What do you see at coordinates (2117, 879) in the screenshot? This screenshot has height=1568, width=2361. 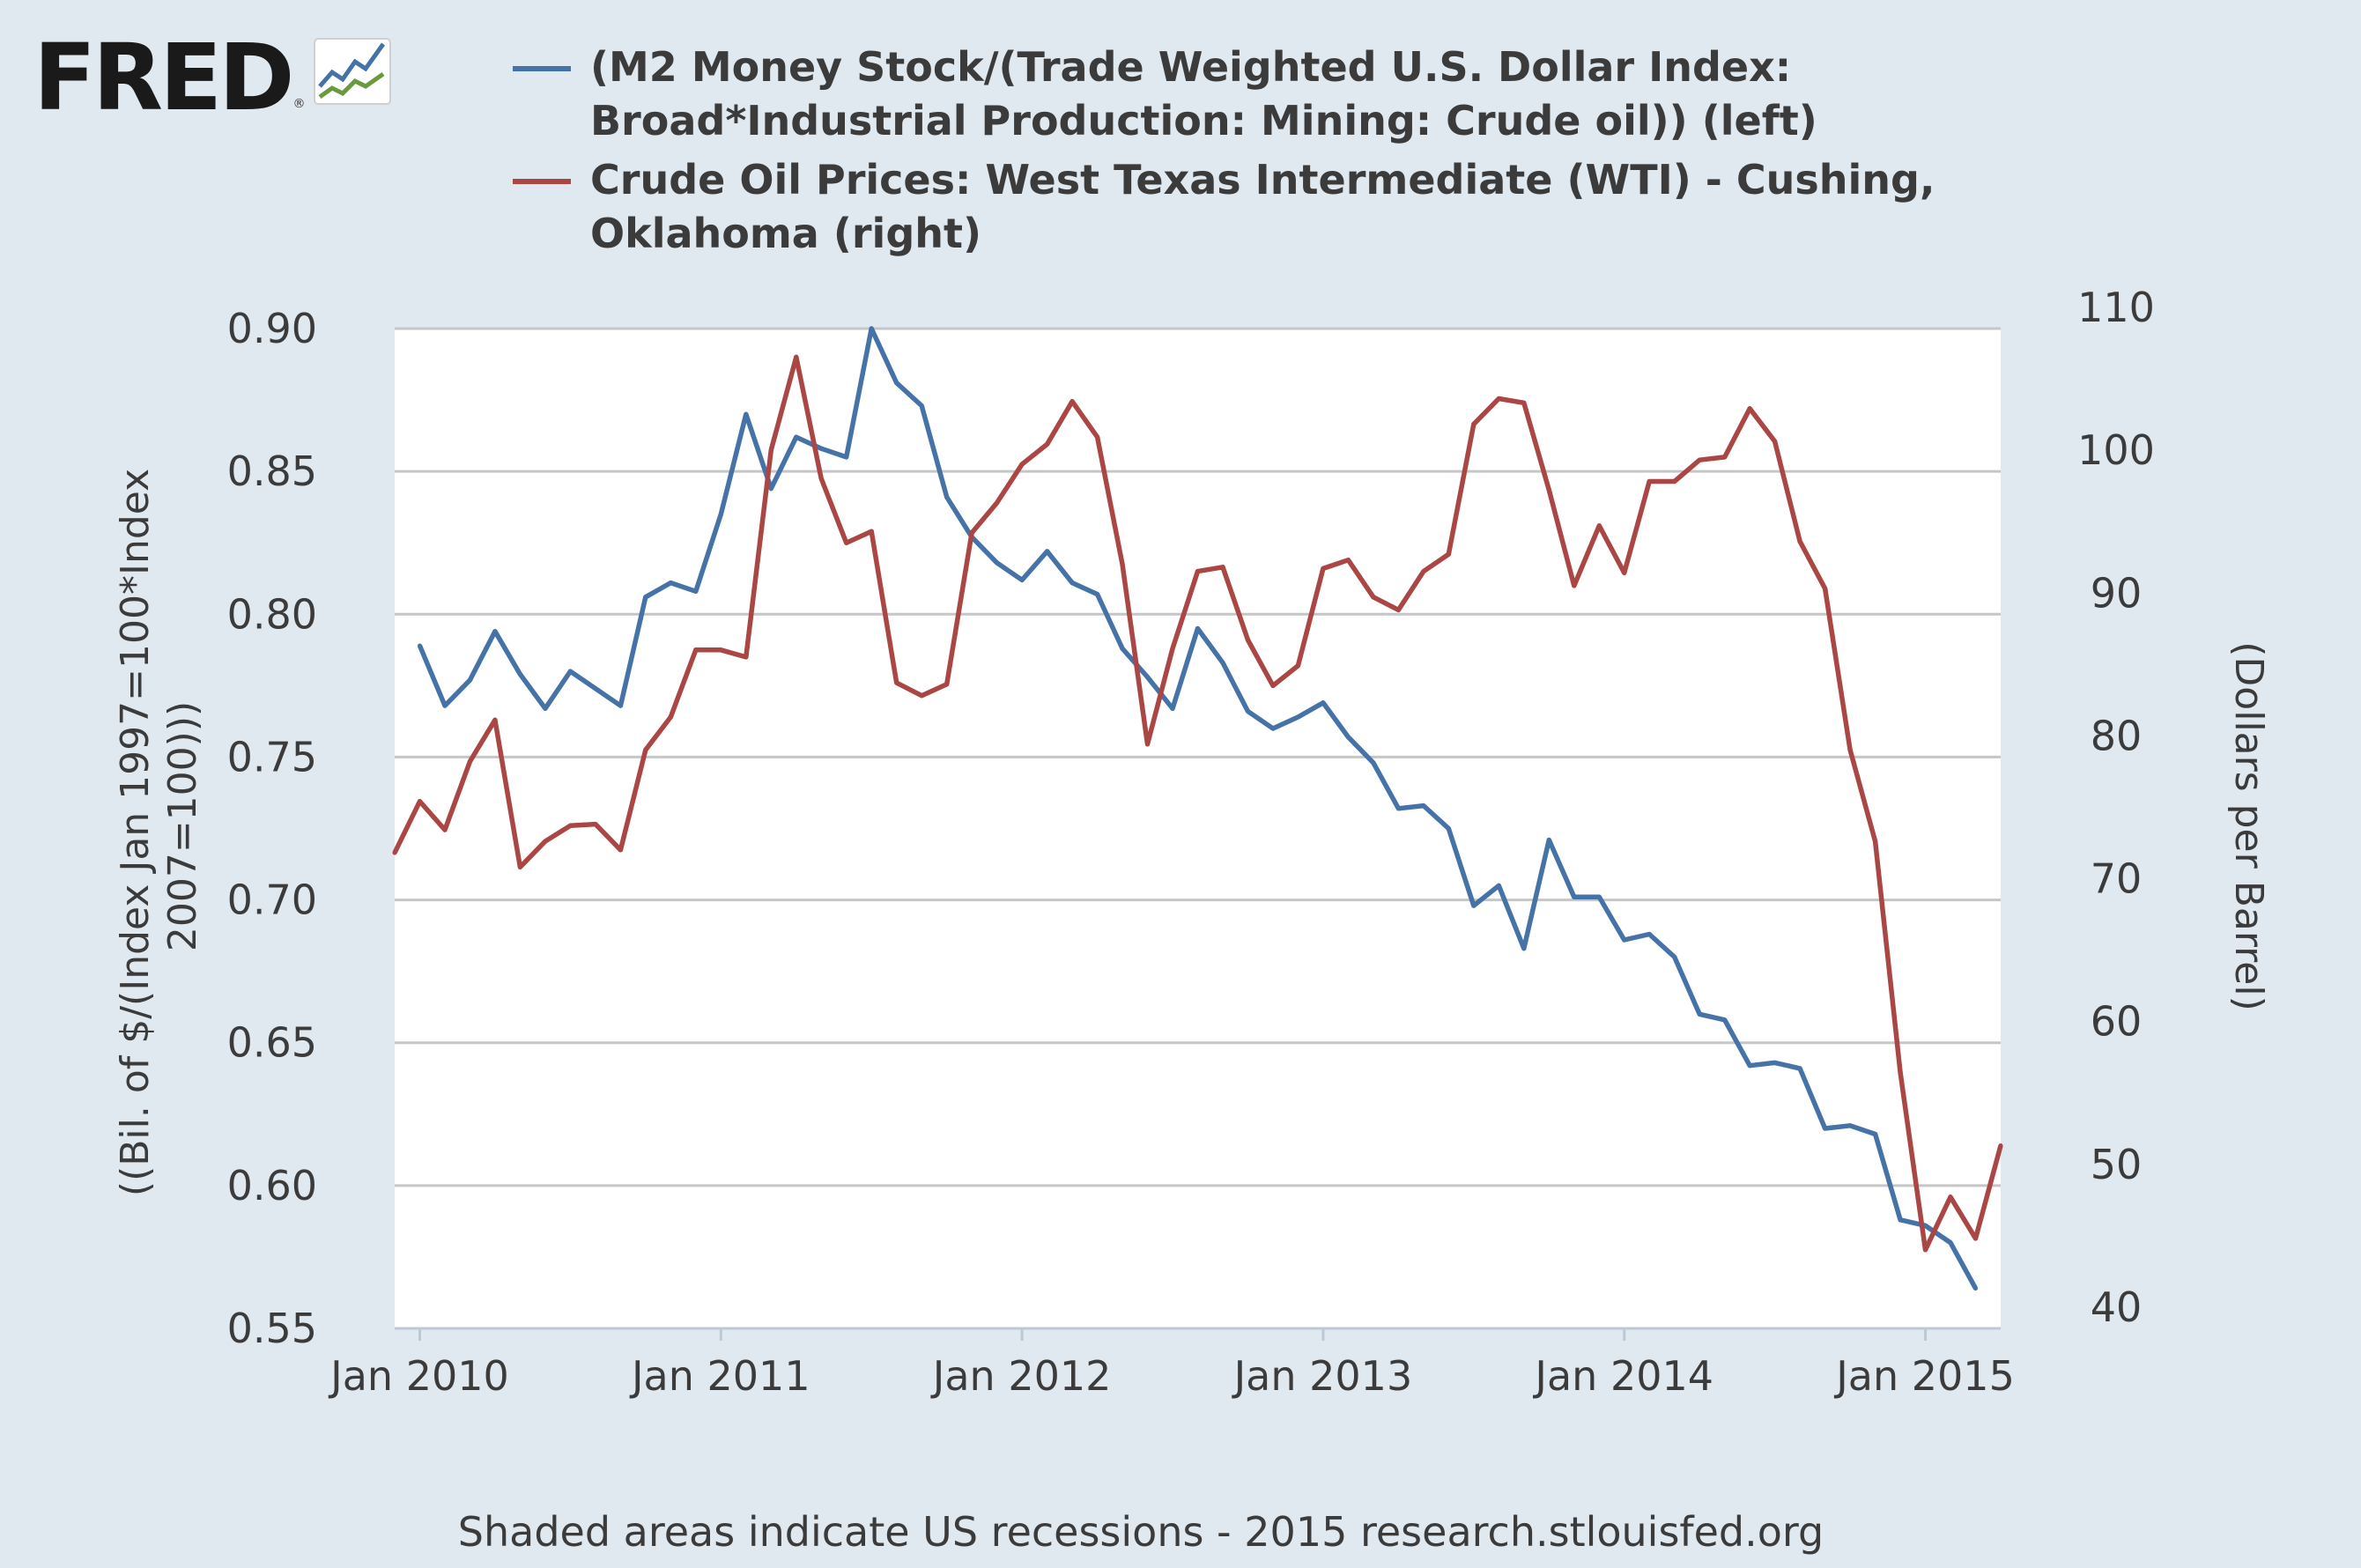 I see `y-right-tick-label: 70` at bounding box center [2117, 879].